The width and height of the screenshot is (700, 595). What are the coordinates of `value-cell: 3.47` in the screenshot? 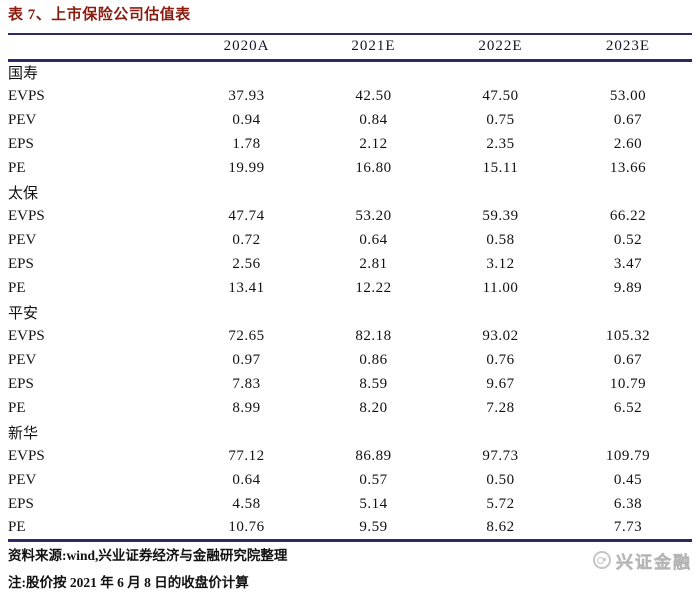 It's located at (628, 263).